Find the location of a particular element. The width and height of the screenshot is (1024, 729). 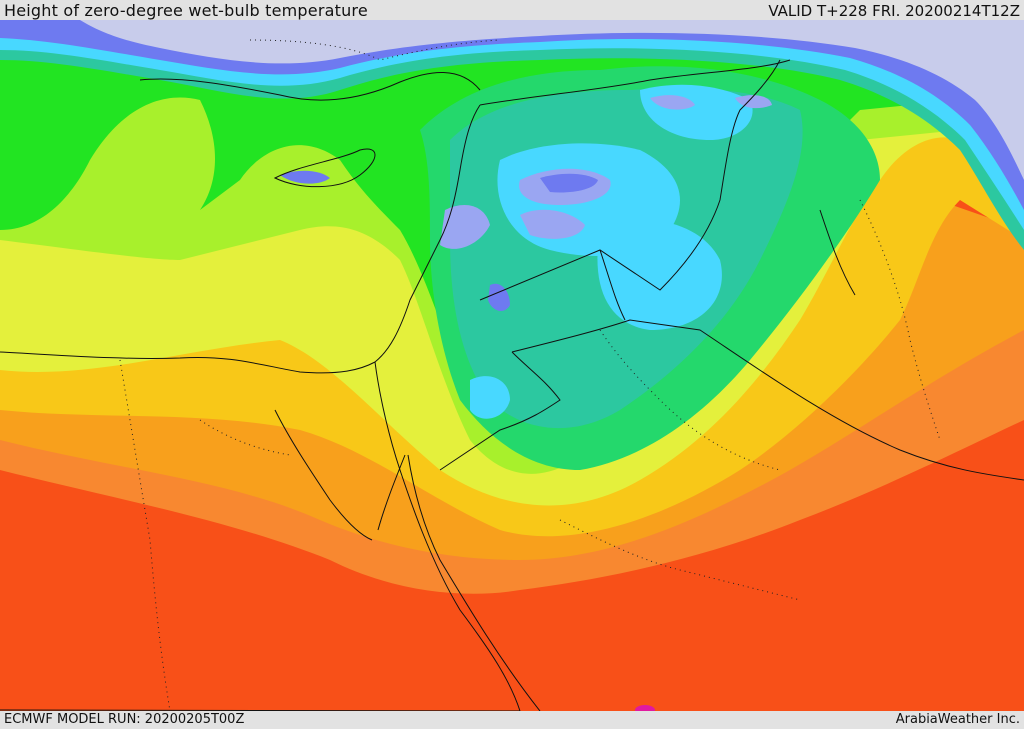

valid-time: VALID T+228 FRI. 20200214T12Z is located at coordinates (894, 11).